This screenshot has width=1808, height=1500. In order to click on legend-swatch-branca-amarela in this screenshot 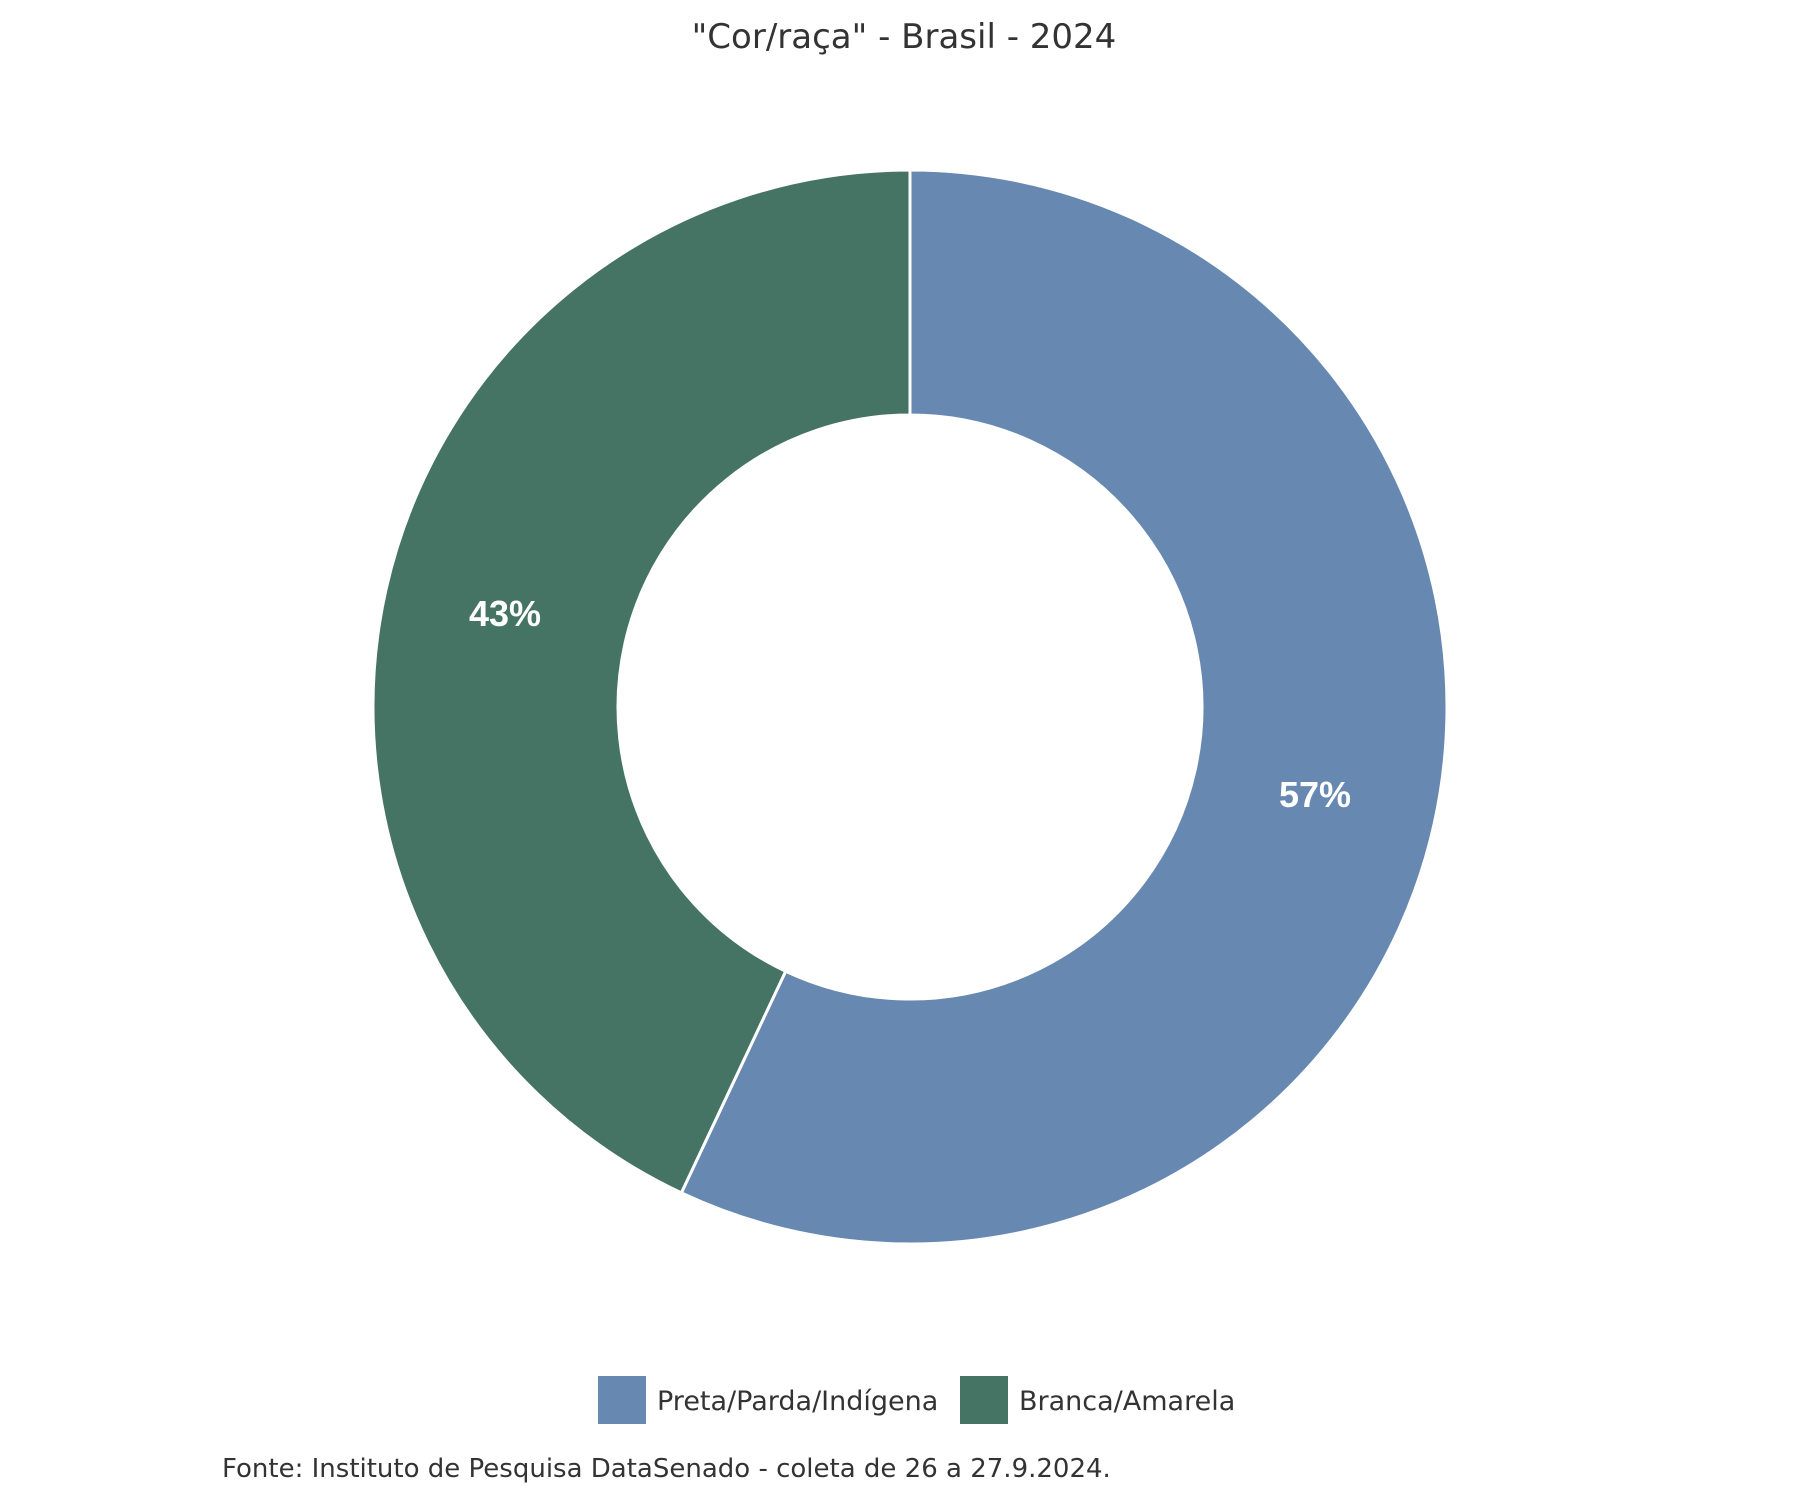, I will do `click(984, 1400)`.